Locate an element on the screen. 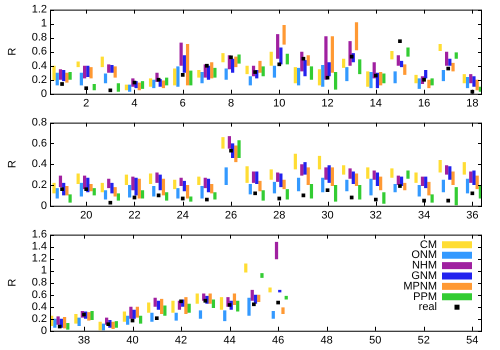 The image size is (500, 350). x-tick-label: 46 is located at coordinates (278, 340).